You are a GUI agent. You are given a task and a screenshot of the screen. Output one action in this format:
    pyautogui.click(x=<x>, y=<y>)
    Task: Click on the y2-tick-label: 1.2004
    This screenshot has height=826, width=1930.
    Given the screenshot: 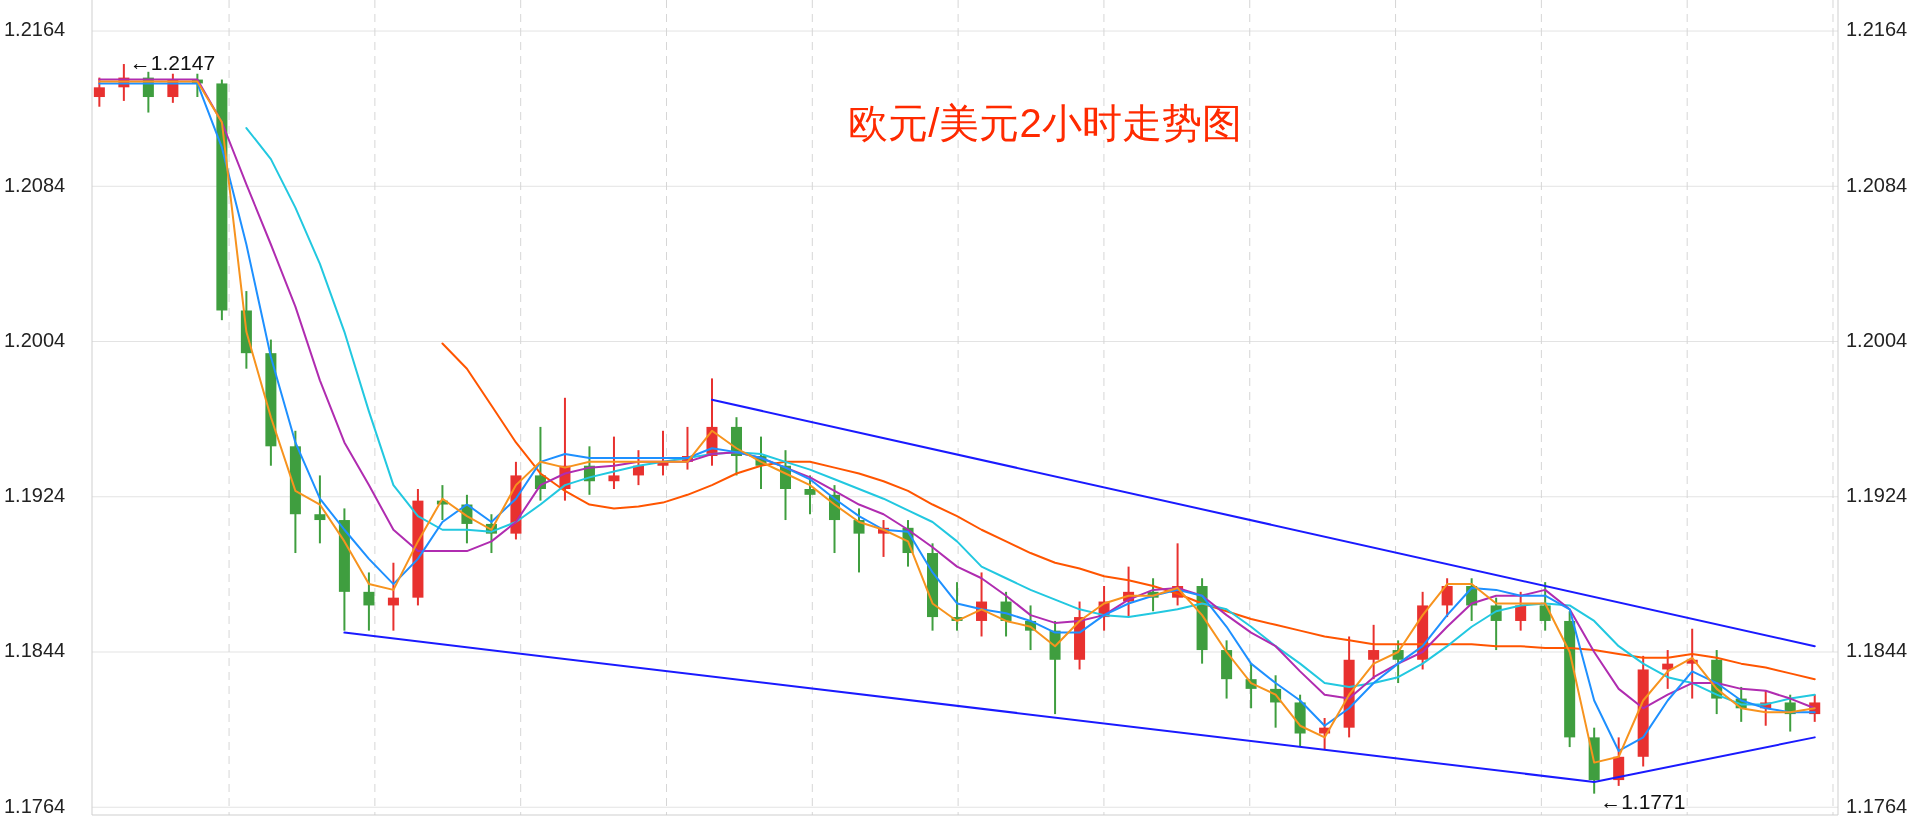 What is the action you would take?
    pyautogui.click(x=1877, y=339)
    